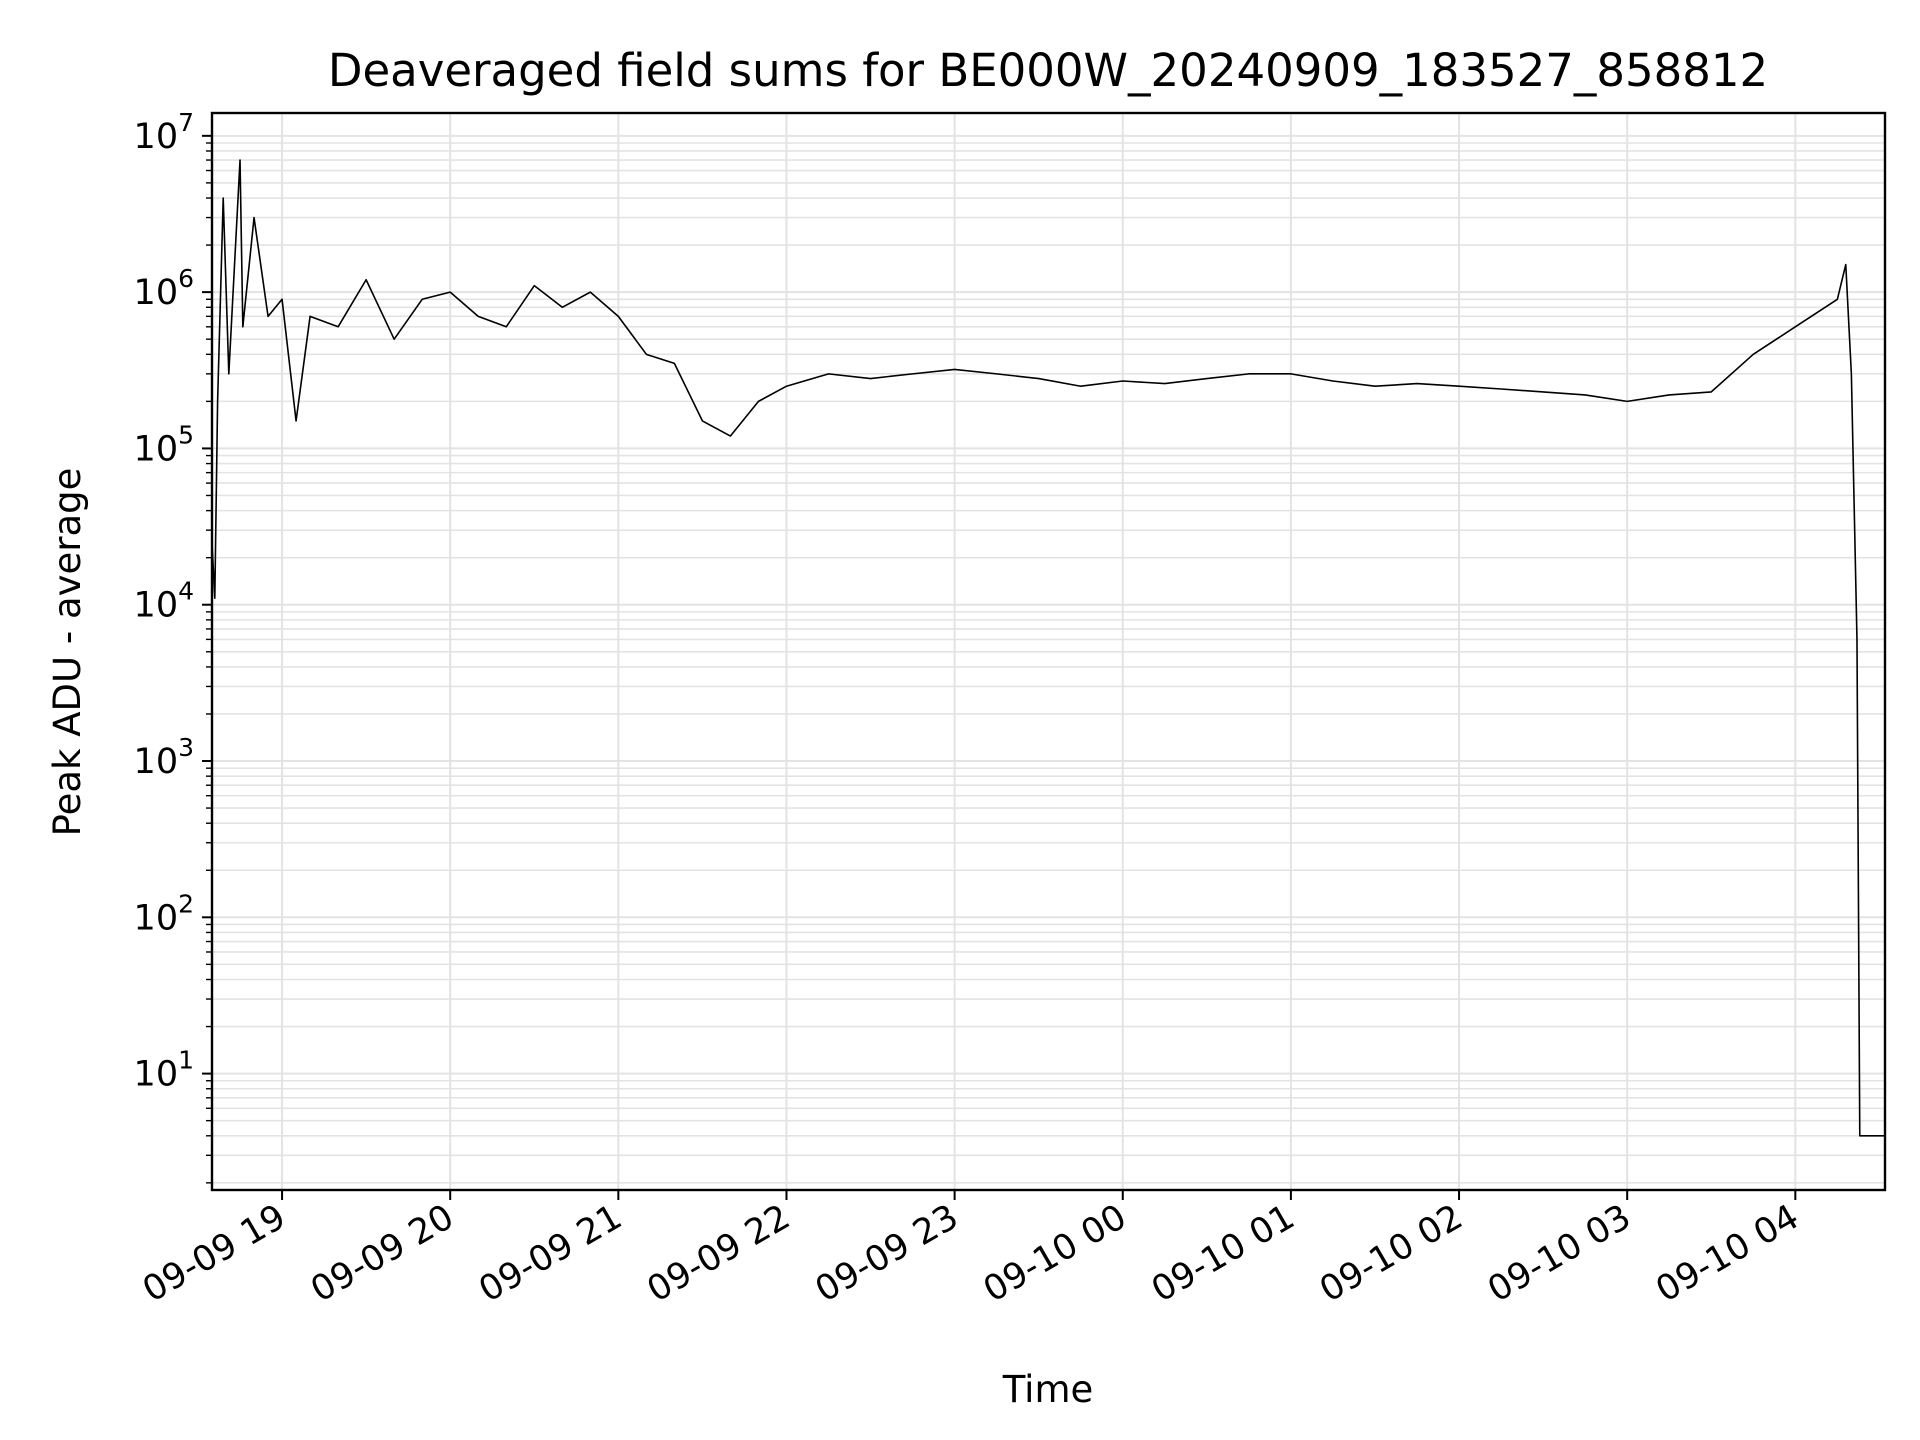 Image resolution: width=1920 pixels, height=1440 pixels. What do you see at coordinates (164, 288) in the screenshot?
I see `y-tick-label: 10⁶` at bounding box center [164, 288].